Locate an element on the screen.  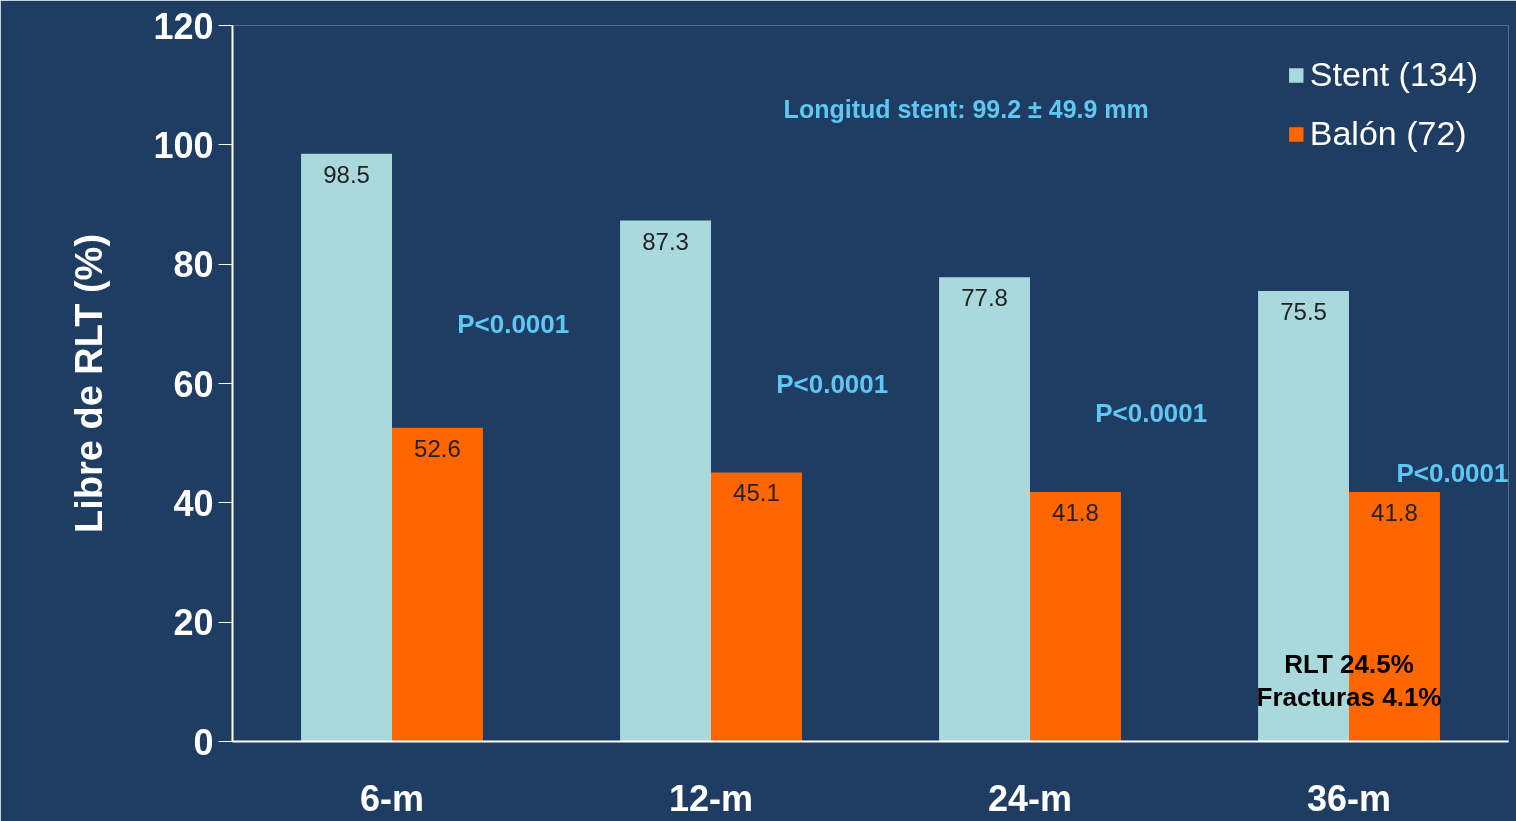
y-tick-label: 40 is located at coordinates (193, 503).